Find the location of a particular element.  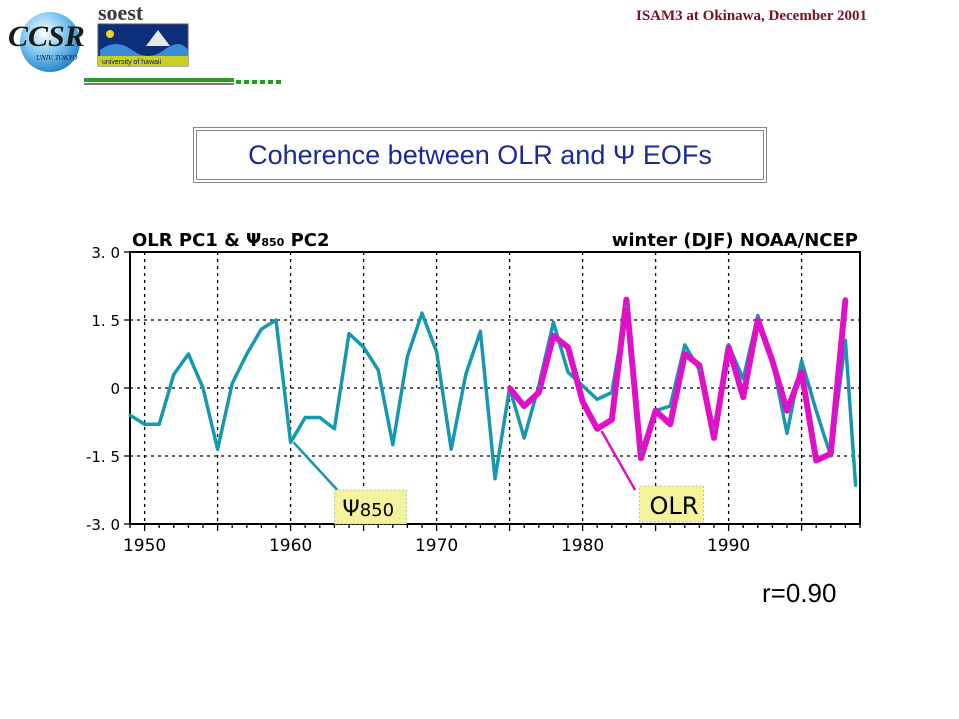

chart-title-left-main: OLR PC1 & Ψ is located at coordinates (196, 240).